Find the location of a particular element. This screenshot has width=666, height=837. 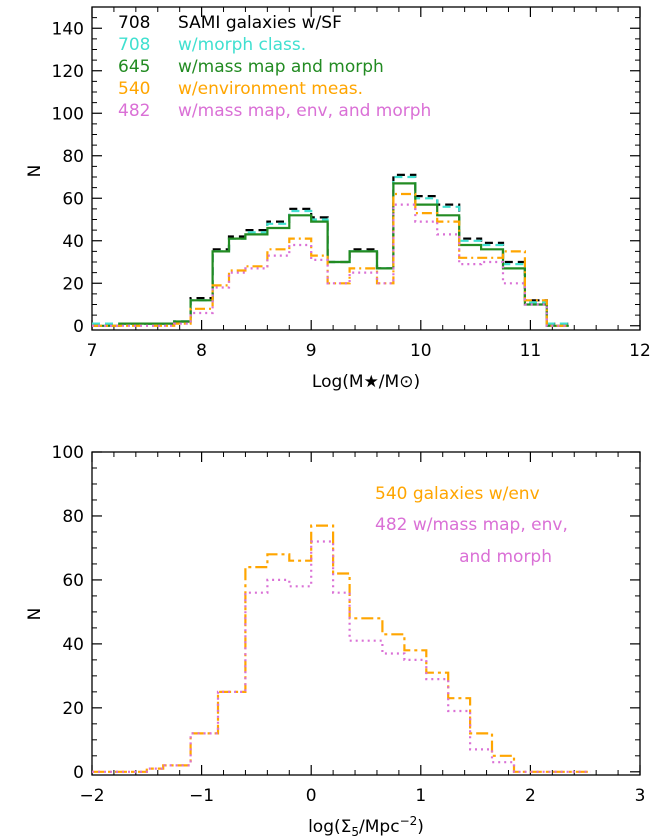

x-tick-label: 3 is located at coordinates (640, 796).